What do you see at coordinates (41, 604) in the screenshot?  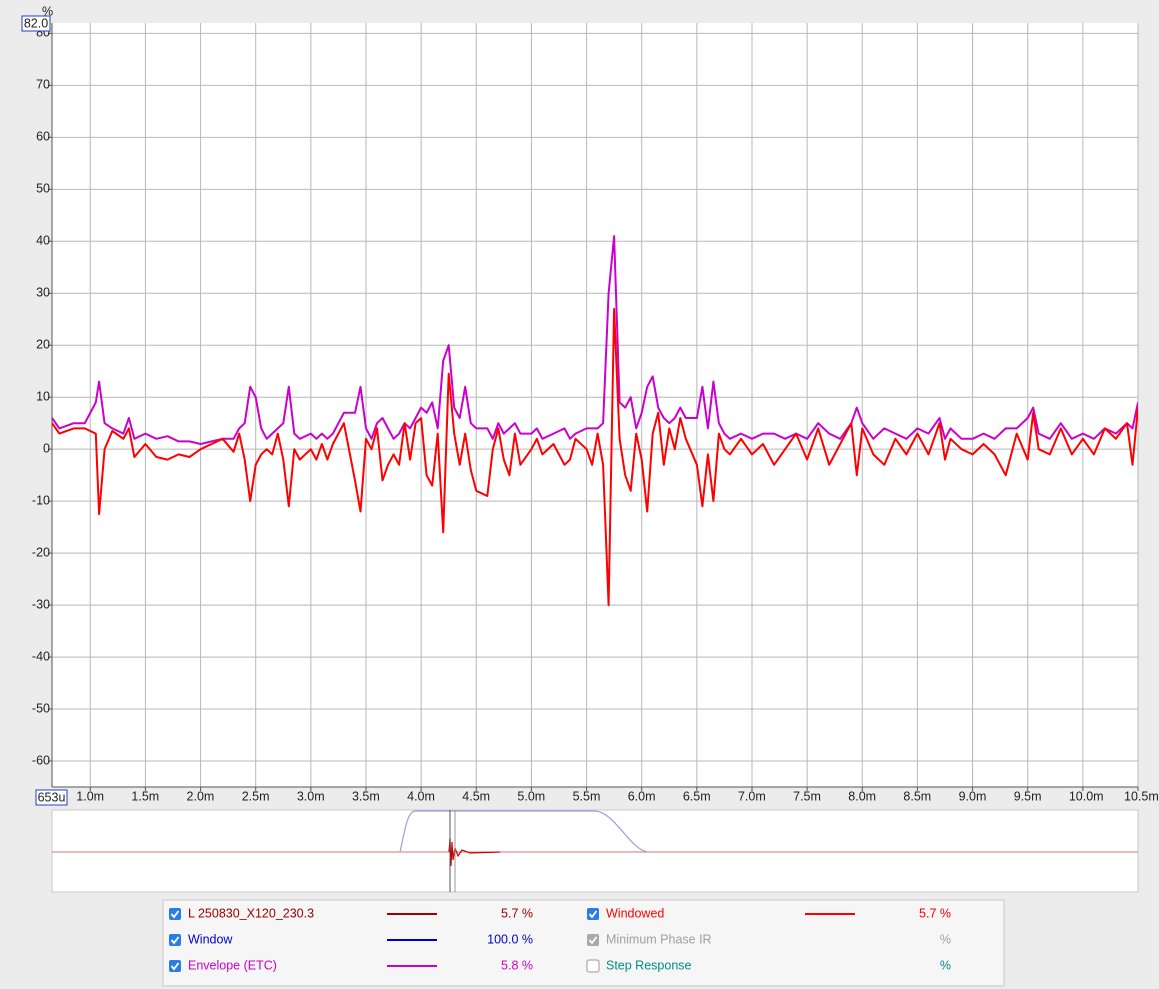 I see `y-tick-label: -30` at bounding box center [41, 604].